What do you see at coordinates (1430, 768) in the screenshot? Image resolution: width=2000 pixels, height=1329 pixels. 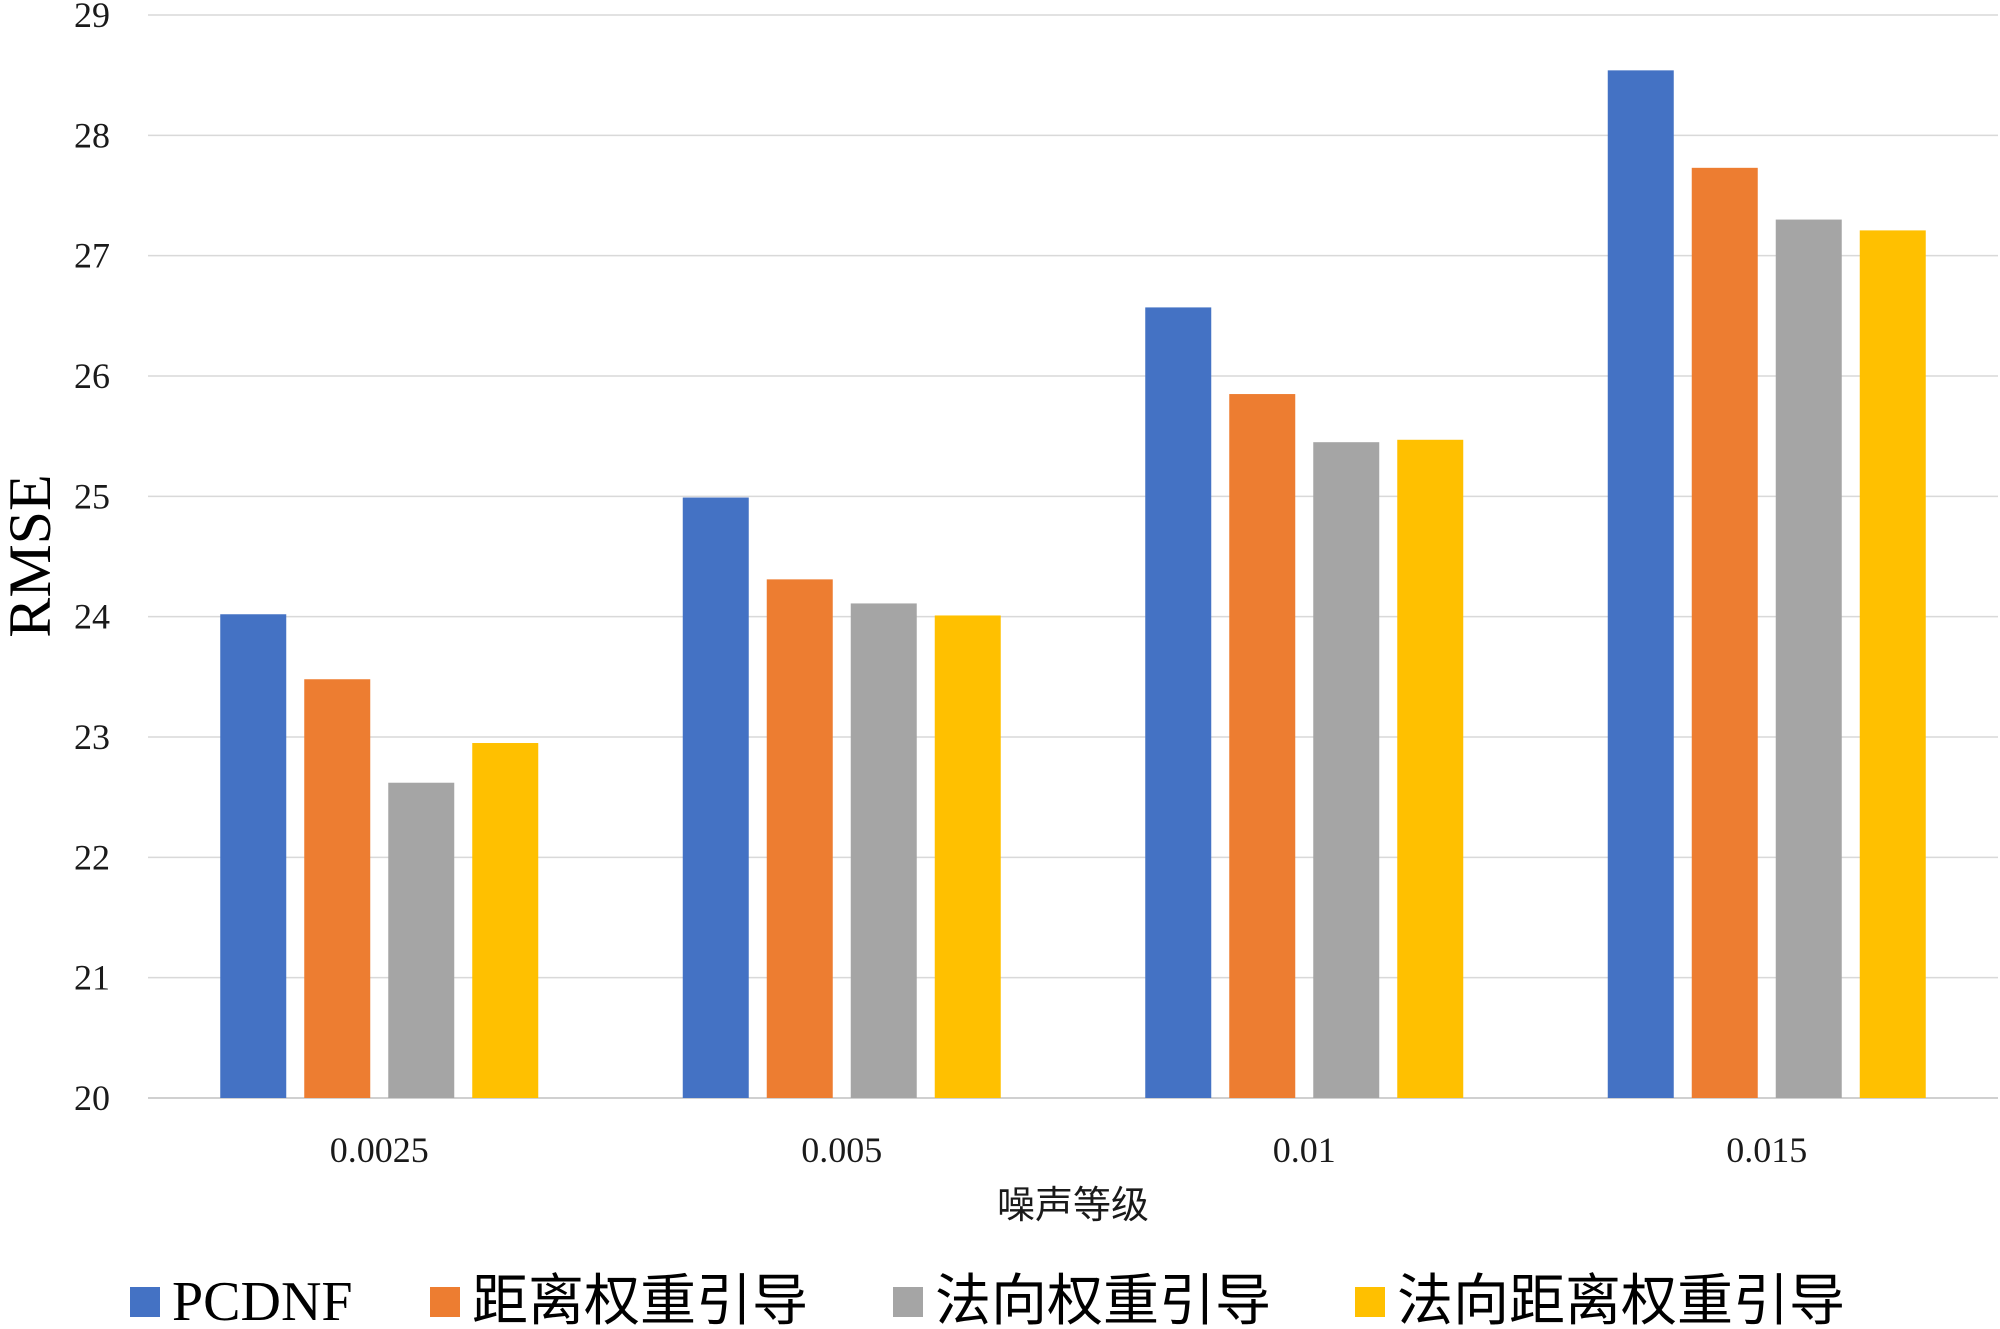 I see `bar-4-0.01` at bounding box center [1430, 768].